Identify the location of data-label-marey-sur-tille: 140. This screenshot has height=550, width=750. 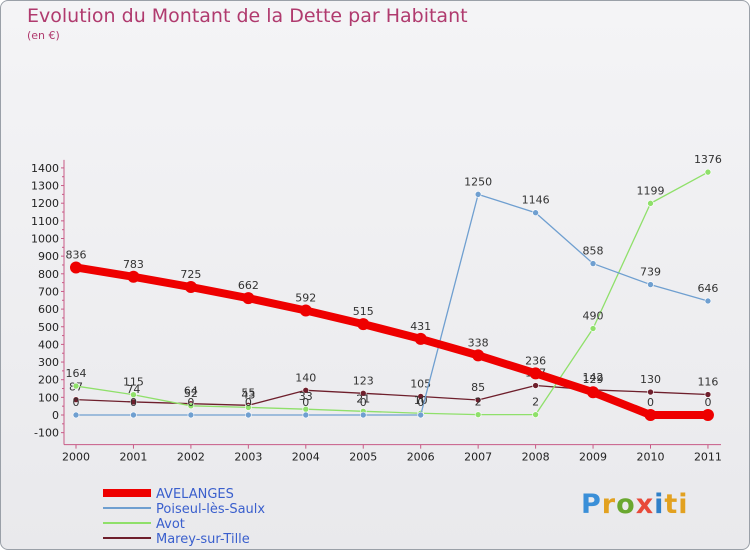
(305, 377).